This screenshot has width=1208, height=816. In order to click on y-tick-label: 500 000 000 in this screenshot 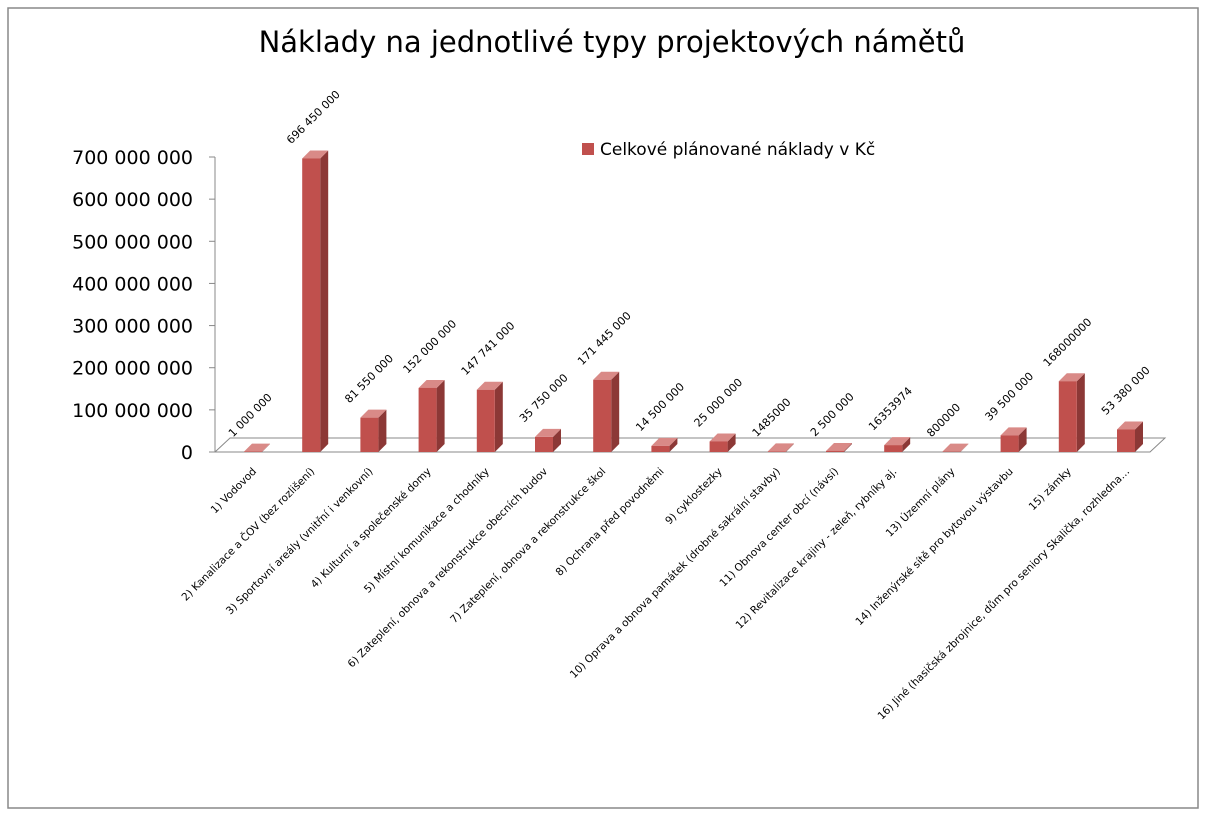, I will do `click(132, 242)`.